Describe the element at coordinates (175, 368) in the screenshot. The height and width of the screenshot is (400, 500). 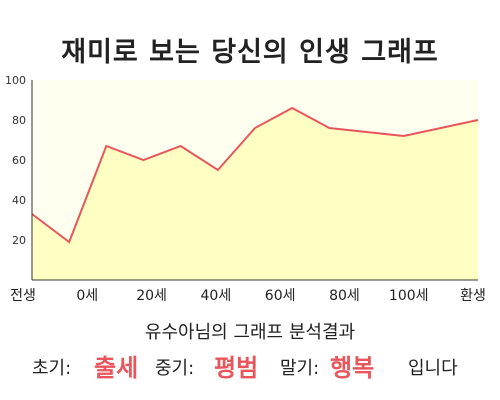
I see `mid-label: 중기:` at that location.